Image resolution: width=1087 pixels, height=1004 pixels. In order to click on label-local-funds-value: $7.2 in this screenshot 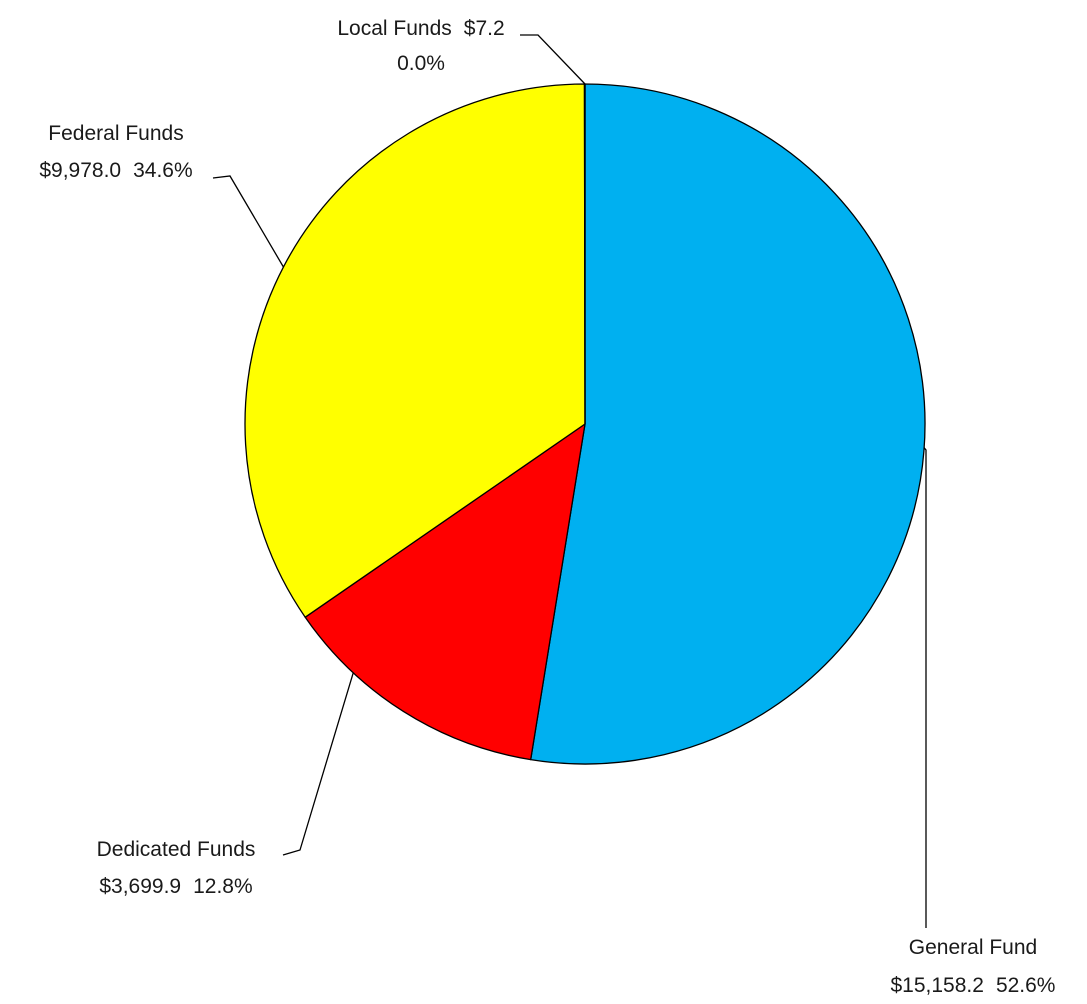, I will do `click(484, 28)`.